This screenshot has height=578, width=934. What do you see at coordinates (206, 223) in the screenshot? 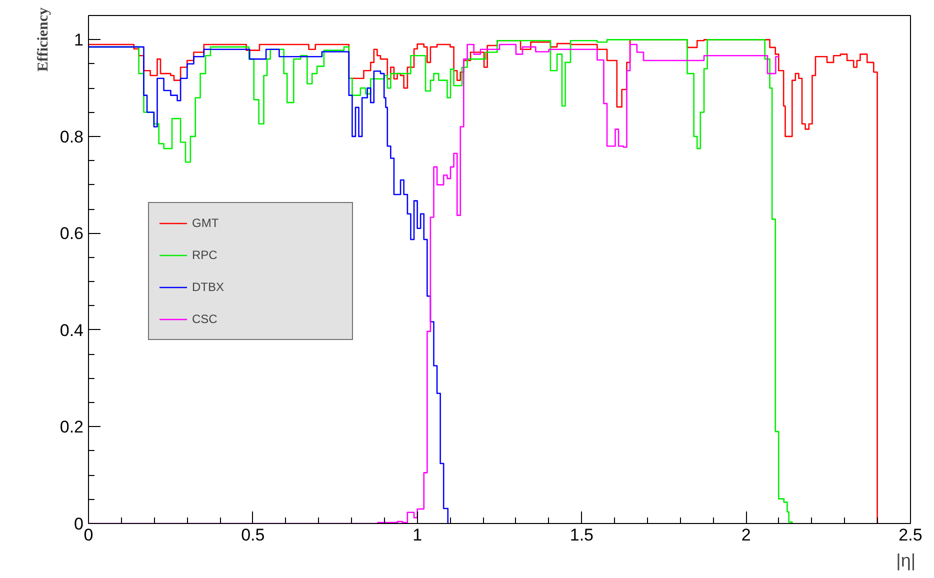
I see `legend-label: GMT` at bounding box center [206, 223].